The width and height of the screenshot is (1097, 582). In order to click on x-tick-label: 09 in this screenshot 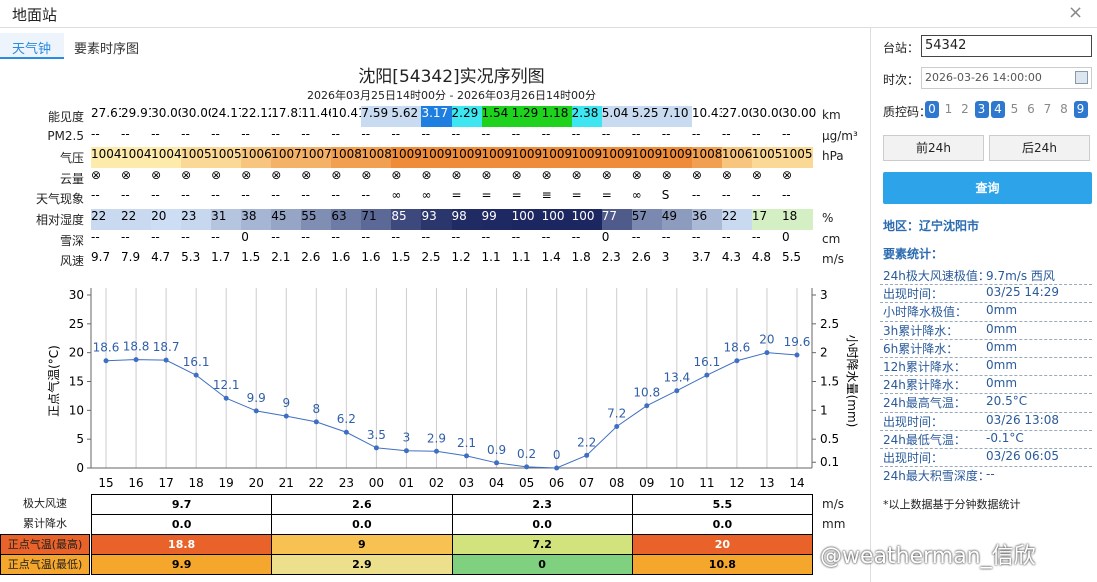, I will do `click(646, 483)`.